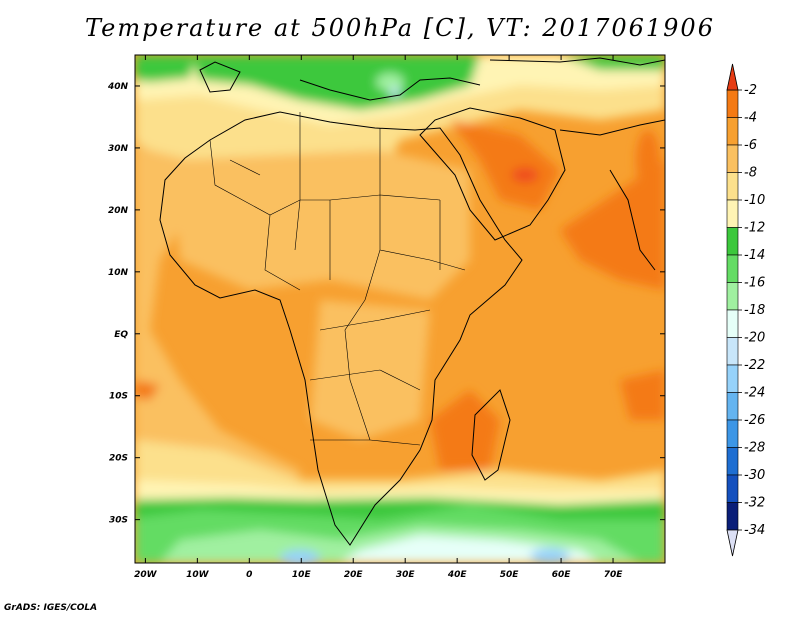  What do you see at coordinates (118, 87) in the screenshot?
I see `lat-tick-label: 40N` at bounding box center [118, 87].